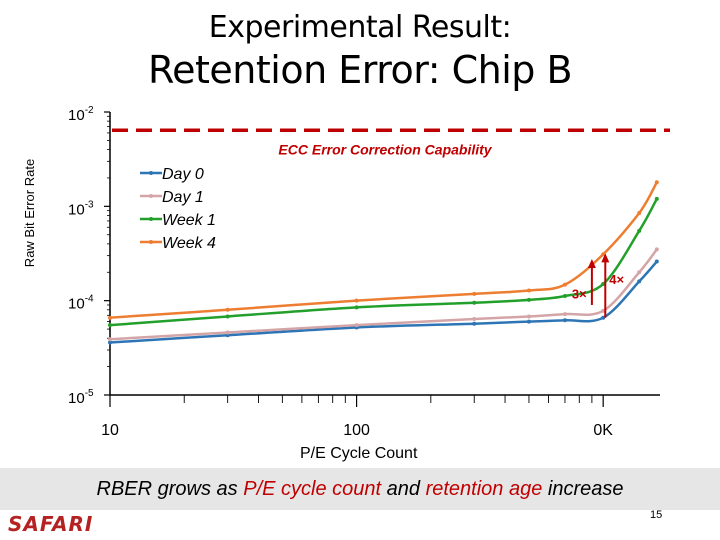  Describe the element at coordinates (110, 430) in the screenshot. I see `x-tick-label: 10` at that location.